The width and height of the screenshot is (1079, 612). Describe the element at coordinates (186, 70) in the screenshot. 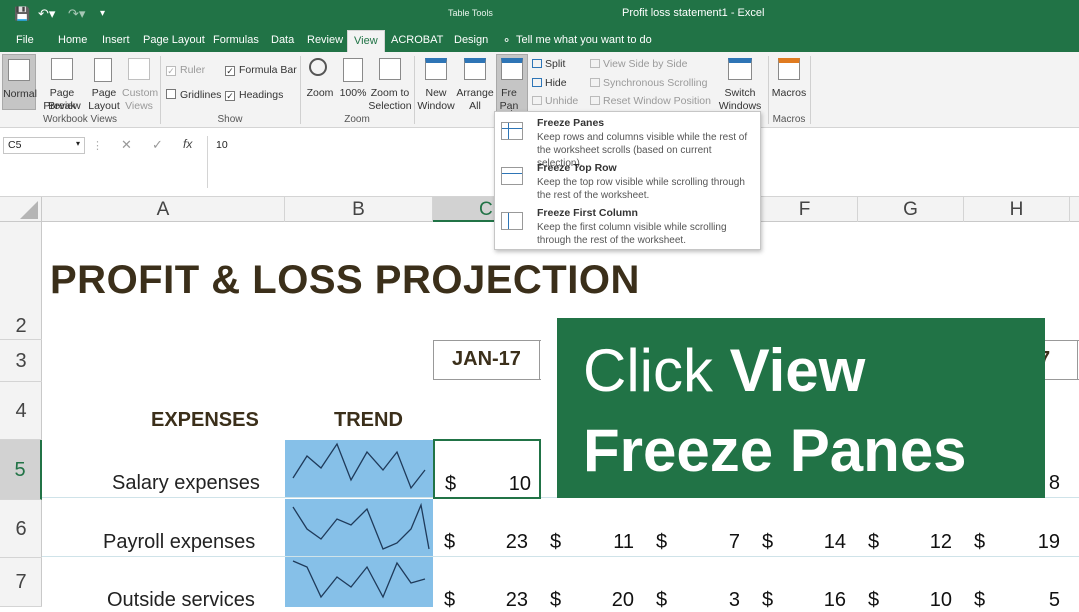

I see `ruler-checkbox: ✓ Ruler` at that location.